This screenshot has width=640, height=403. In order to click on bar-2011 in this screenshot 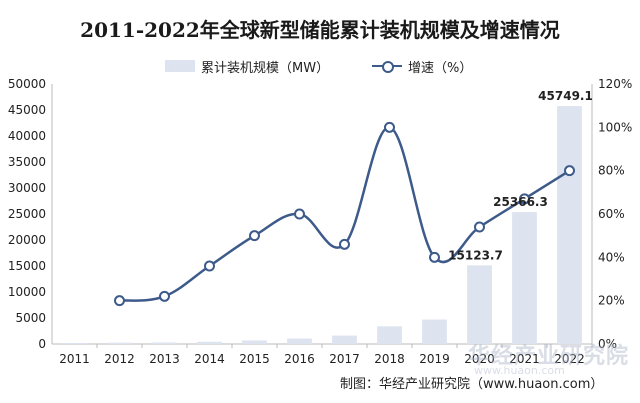, I will do `click(74, 343)`.